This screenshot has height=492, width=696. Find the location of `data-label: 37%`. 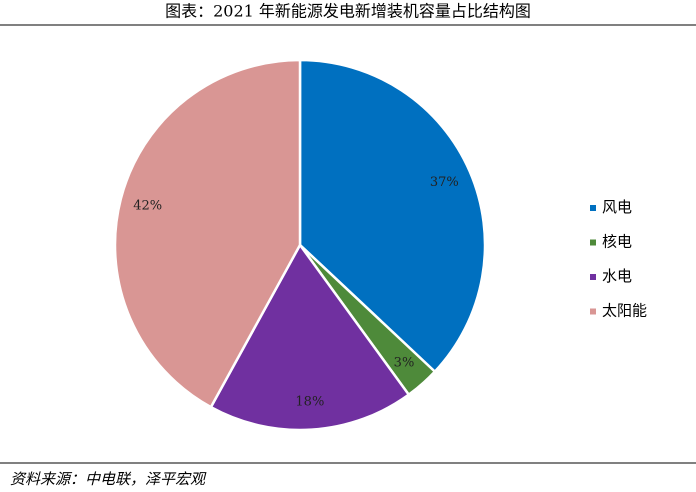

data-label: 37% is located at coordinates (444, 182).